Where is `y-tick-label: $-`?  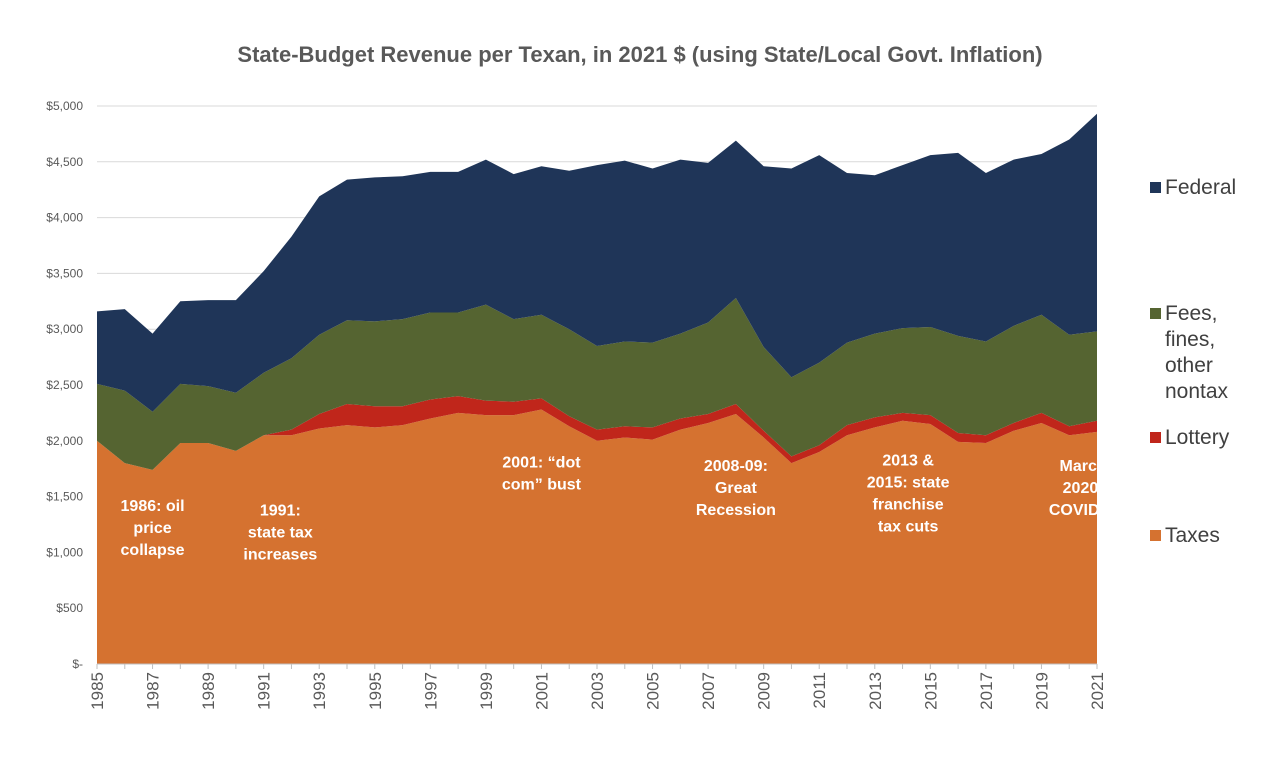
y-tick-label: $- is located at coordinates (77, 664).